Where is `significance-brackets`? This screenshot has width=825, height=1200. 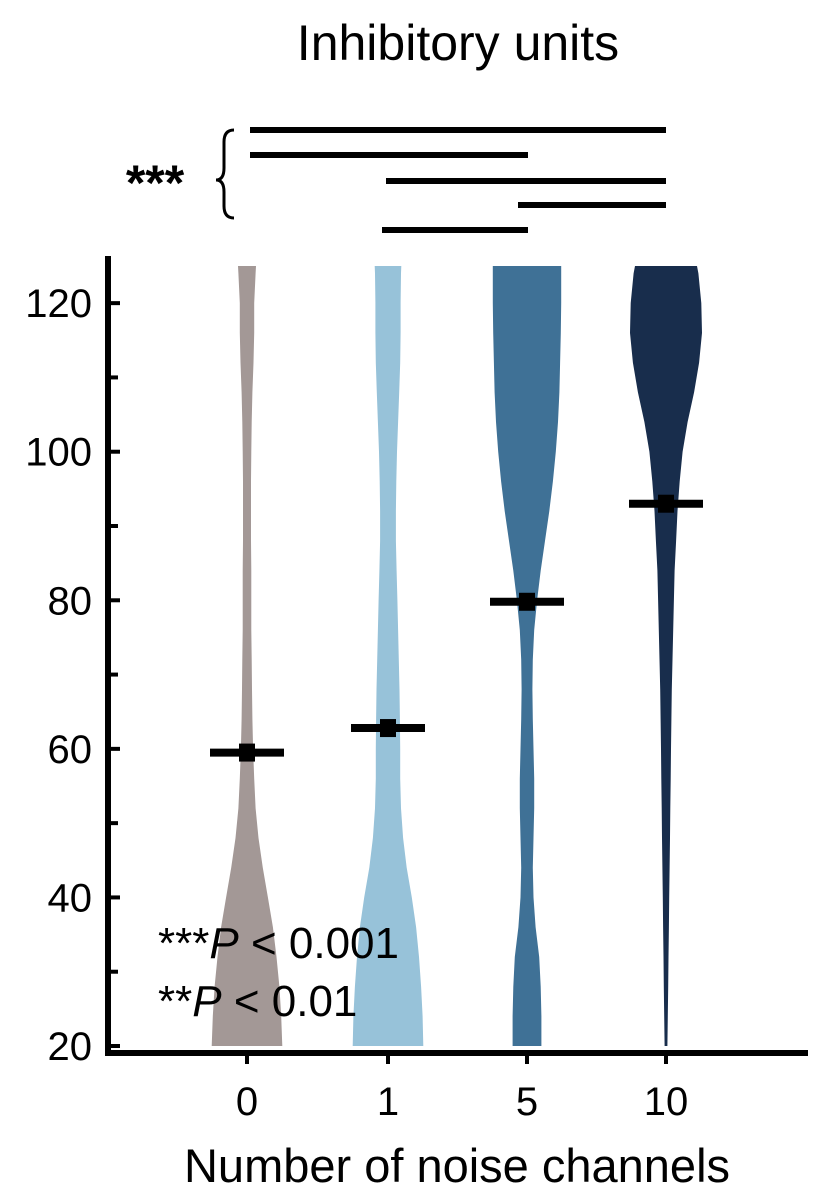 significance-brackets is located at coordinates (458, 180).